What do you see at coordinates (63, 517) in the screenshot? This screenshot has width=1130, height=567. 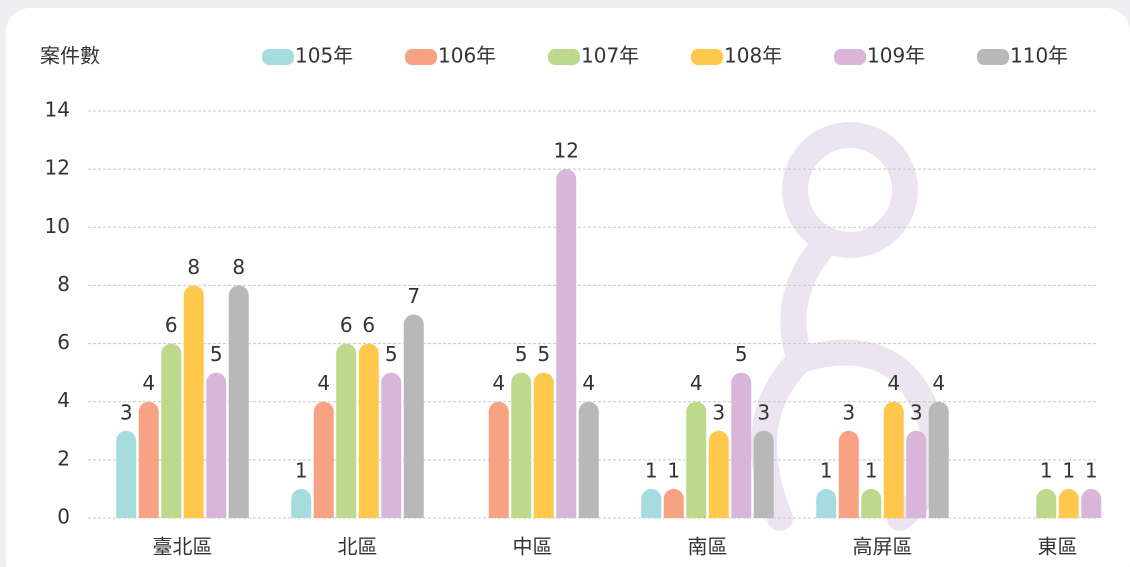 I see `y-tick-label: 0` at bounding box center [63, 517].